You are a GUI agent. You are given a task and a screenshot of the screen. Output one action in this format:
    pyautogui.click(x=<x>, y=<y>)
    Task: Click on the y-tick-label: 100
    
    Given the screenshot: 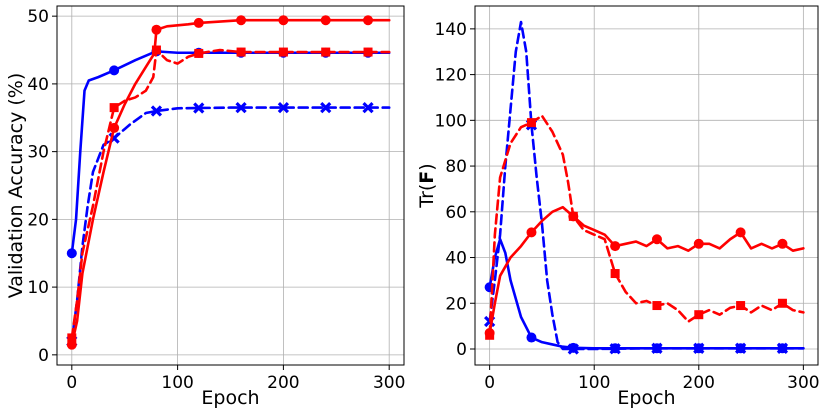 What is the action you would take?
    pyautogui.click(x=451, y=121)
    